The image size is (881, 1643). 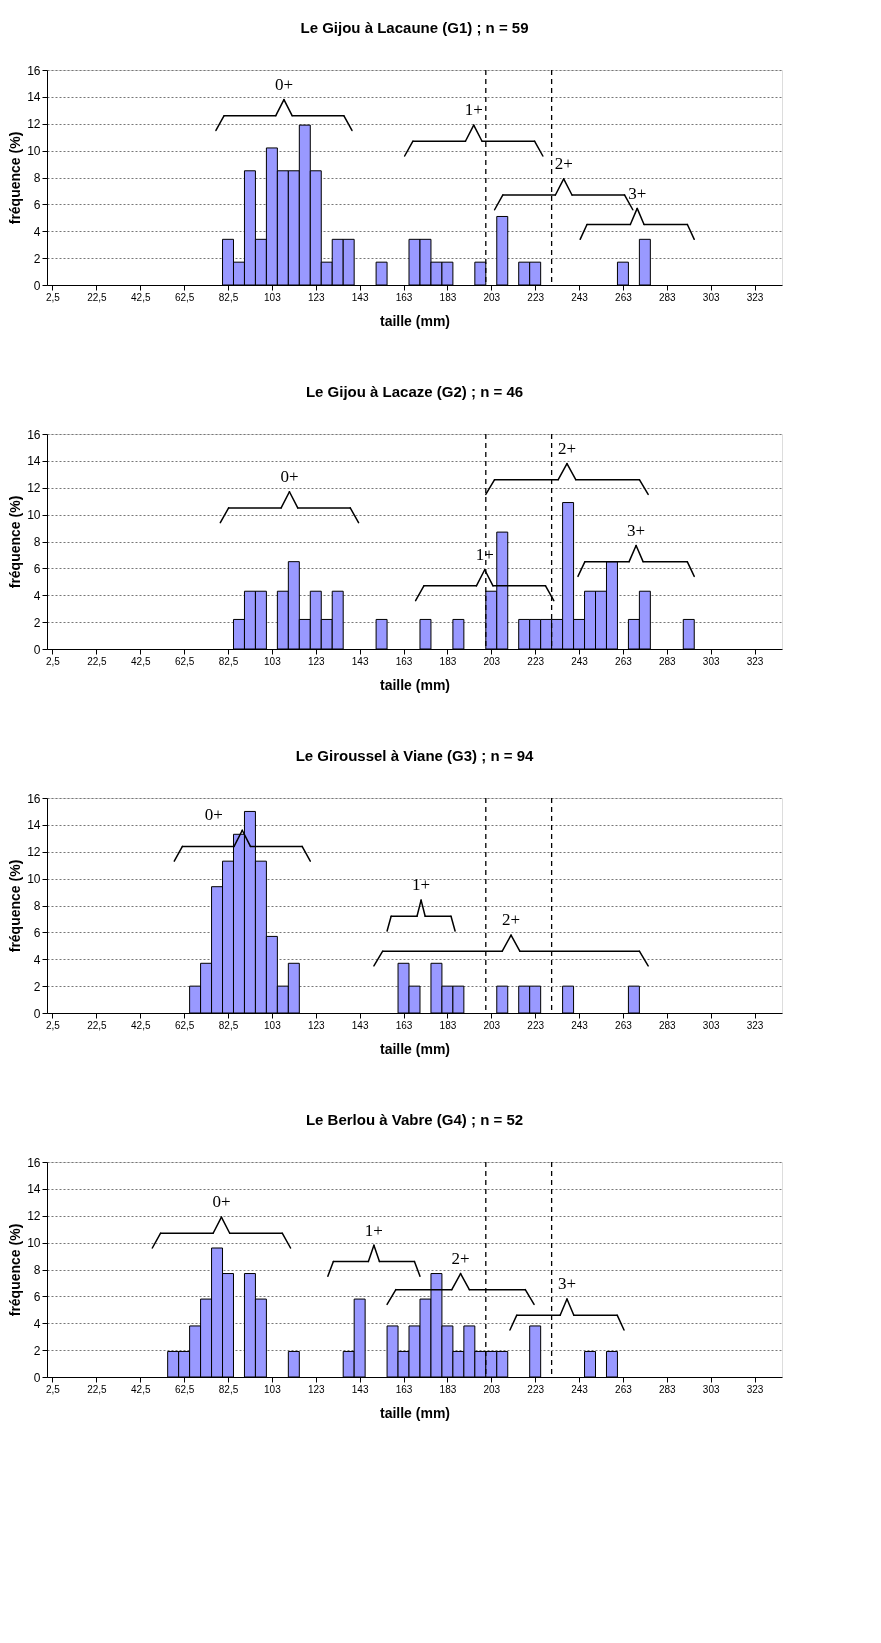 What do you see at coordinates (414, 1119) in the screenshot?
I see `chart-title: Le Berlou à Vabre (G4) ; n = 52` at bounding box center [414, 1119].